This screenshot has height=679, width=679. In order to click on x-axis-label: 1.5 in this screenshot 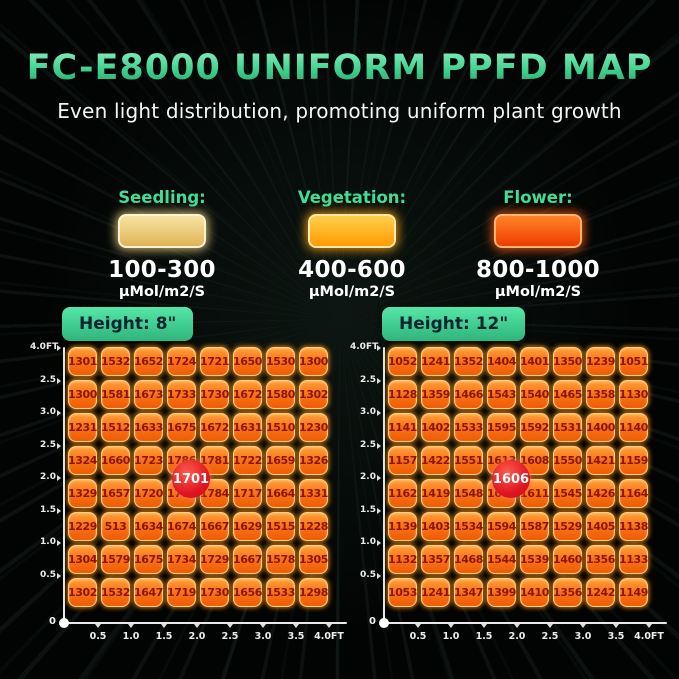, I will do `click(484, 636)`.